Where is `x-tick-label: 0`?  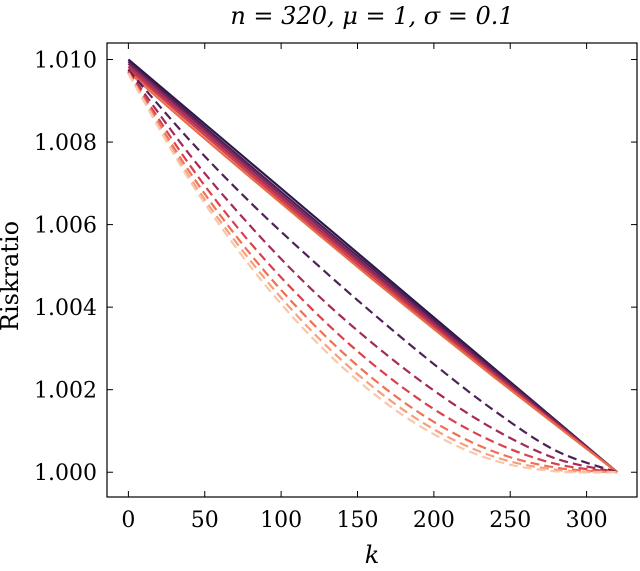 x-tick-label: 0 is located at coordinates (128, 520).